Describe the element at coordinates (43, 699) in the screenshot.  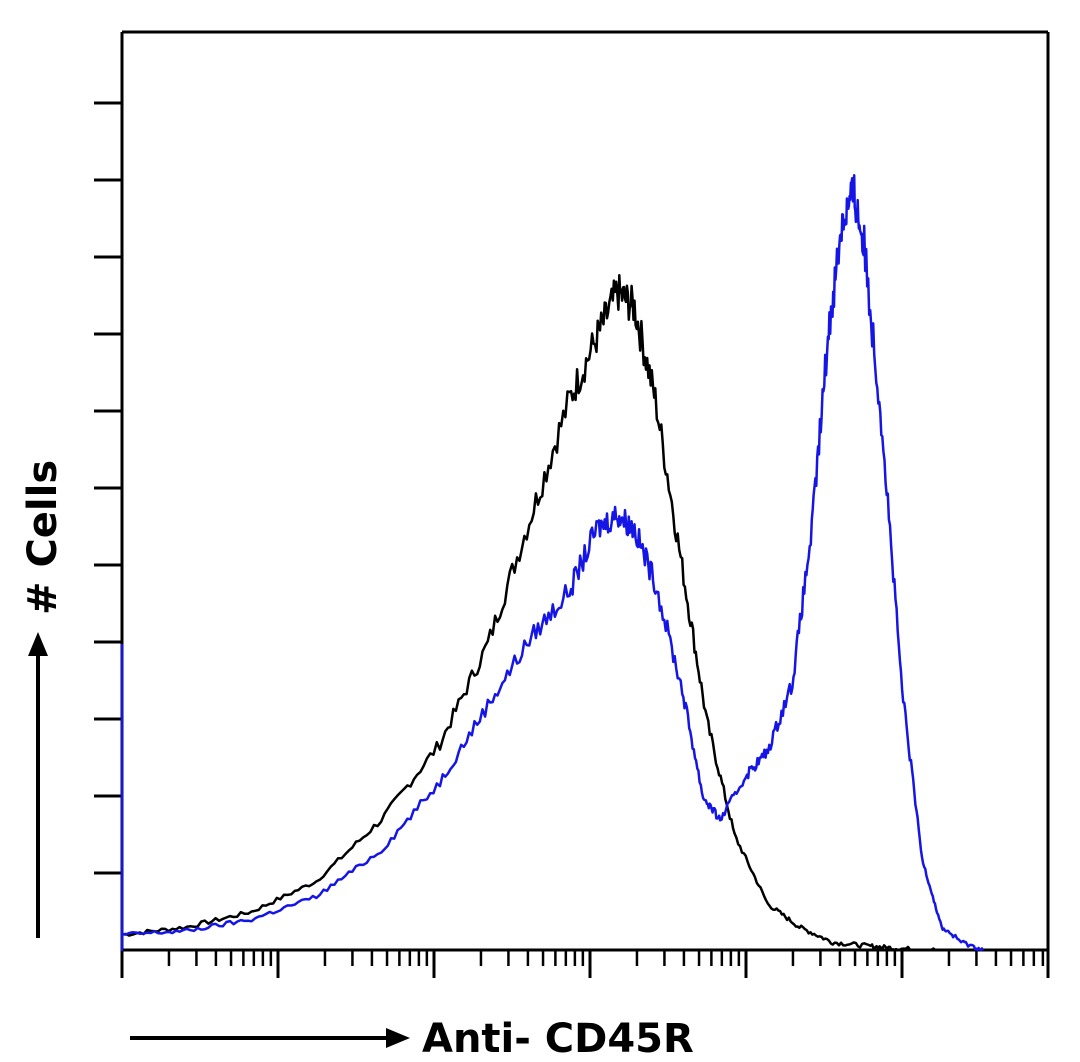
I see `y-axis-label-group: # Cells` at that location.